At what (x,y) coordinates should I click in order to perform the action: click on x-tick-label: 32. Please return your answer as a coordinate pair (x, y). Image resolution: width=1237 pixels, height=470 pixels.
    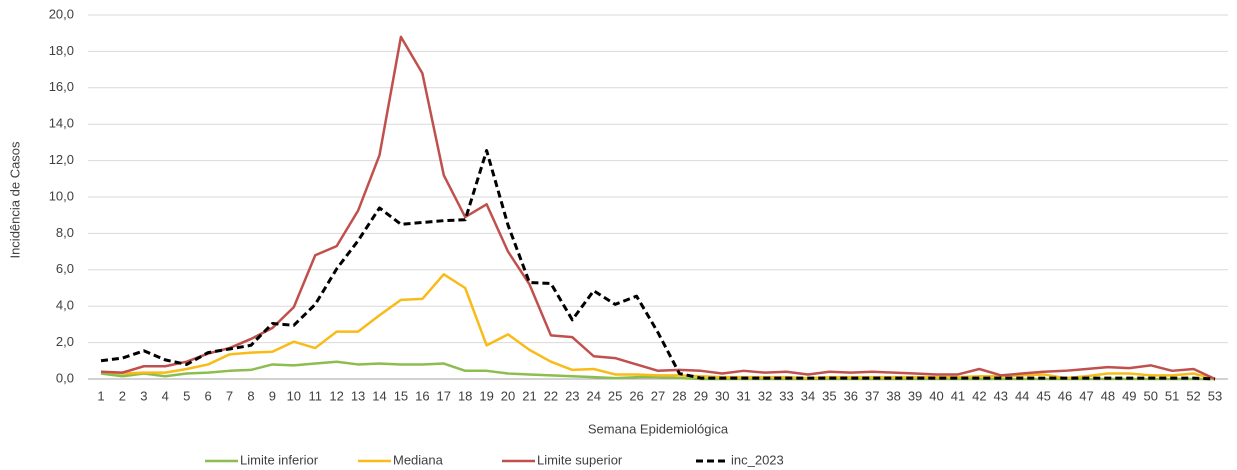
    Looking at the image, I should click on (765, 395).